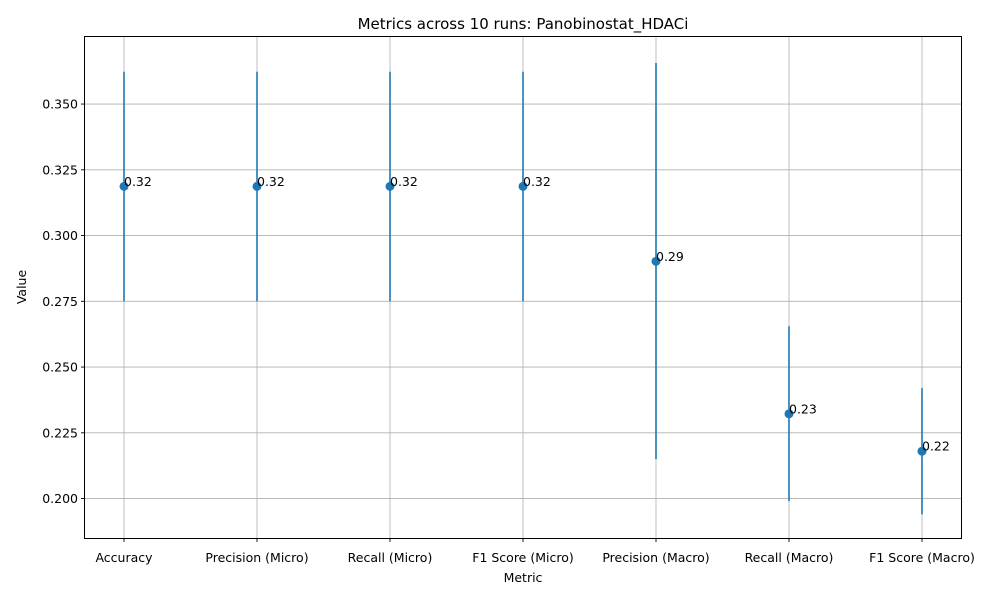 This screenshot has height=600, width=1000. I want to click on x-axis-label: Metric, so click(523, 577).